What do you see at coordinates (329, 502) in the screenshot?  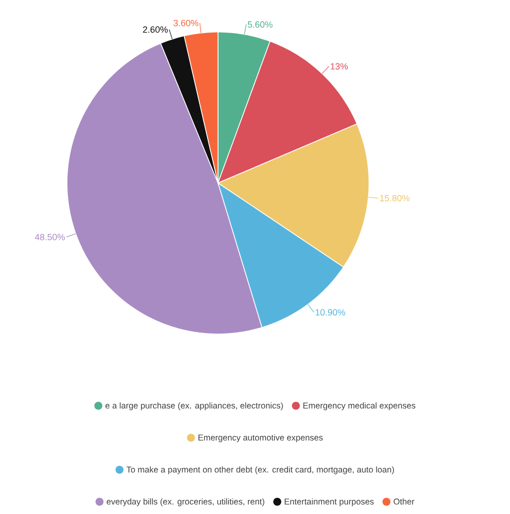 I see `legend-label: Entertainment purposes` at bounding box center [329, 502].